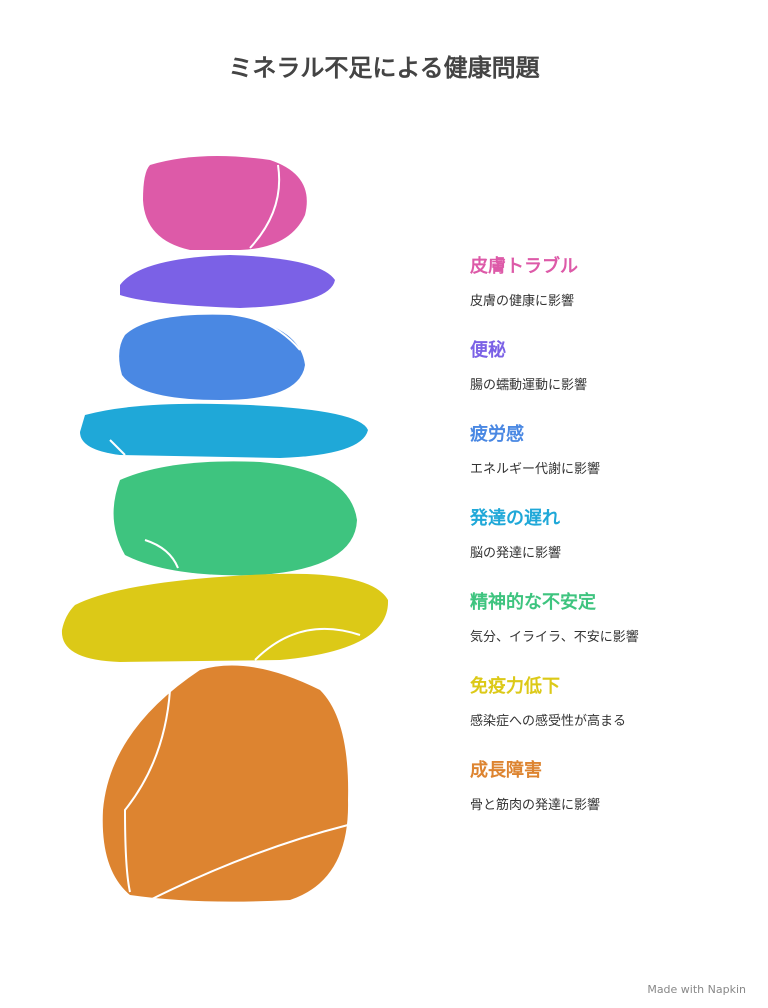 This screenshot has width=768, height=1008. What do you see at coordinates (535, 469) in the screenshot?
I see `description: エネルギー代謝に影響` at bounding box center [535, 469].